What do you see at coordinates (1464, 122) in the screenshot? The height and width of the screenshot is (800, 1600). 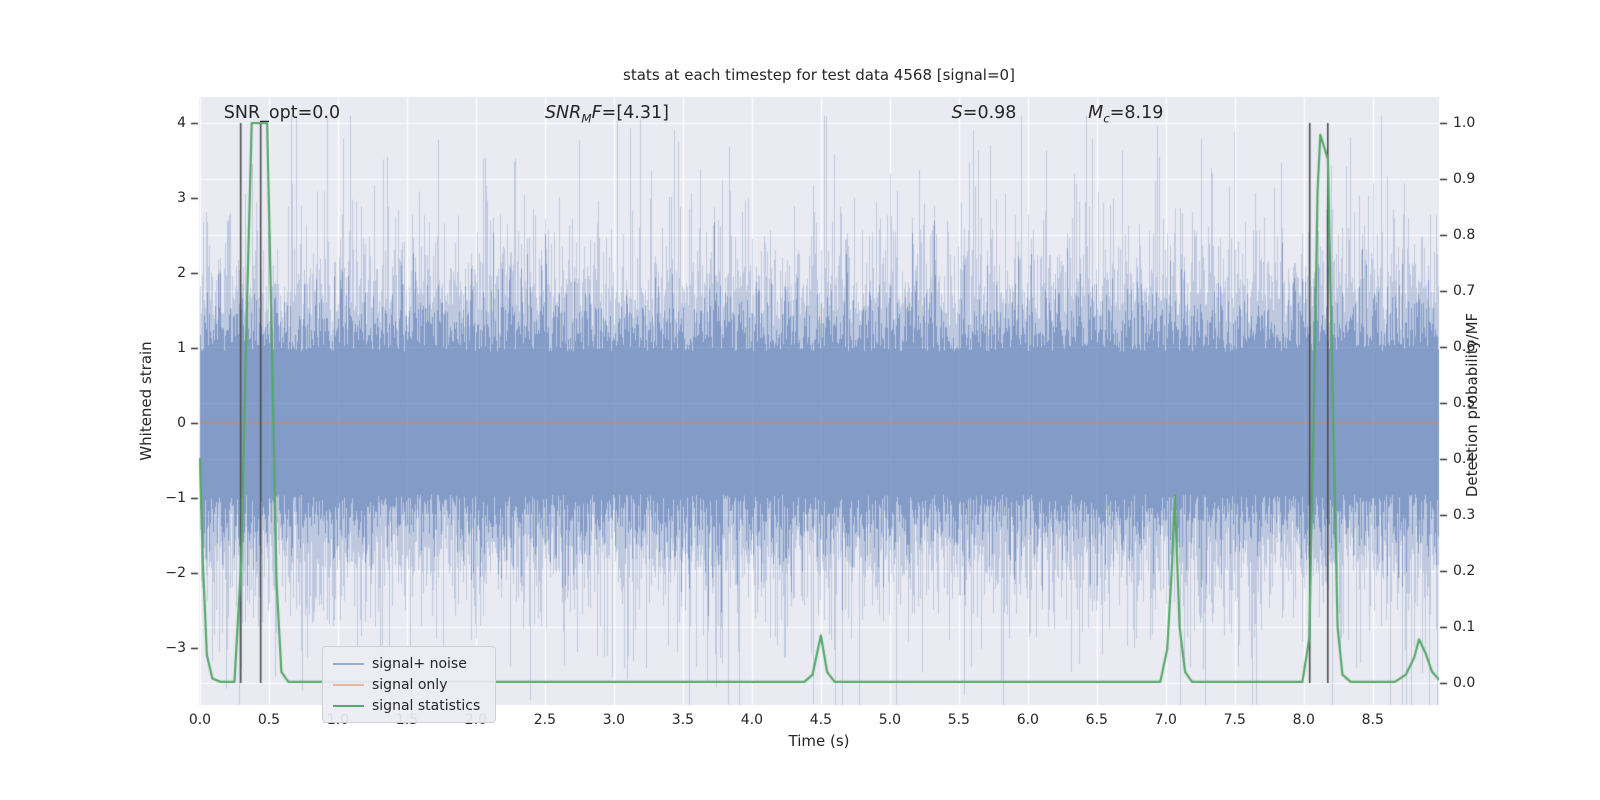 I see `y-right-tick-label: 1.0` at bounding box center [1464, 122].